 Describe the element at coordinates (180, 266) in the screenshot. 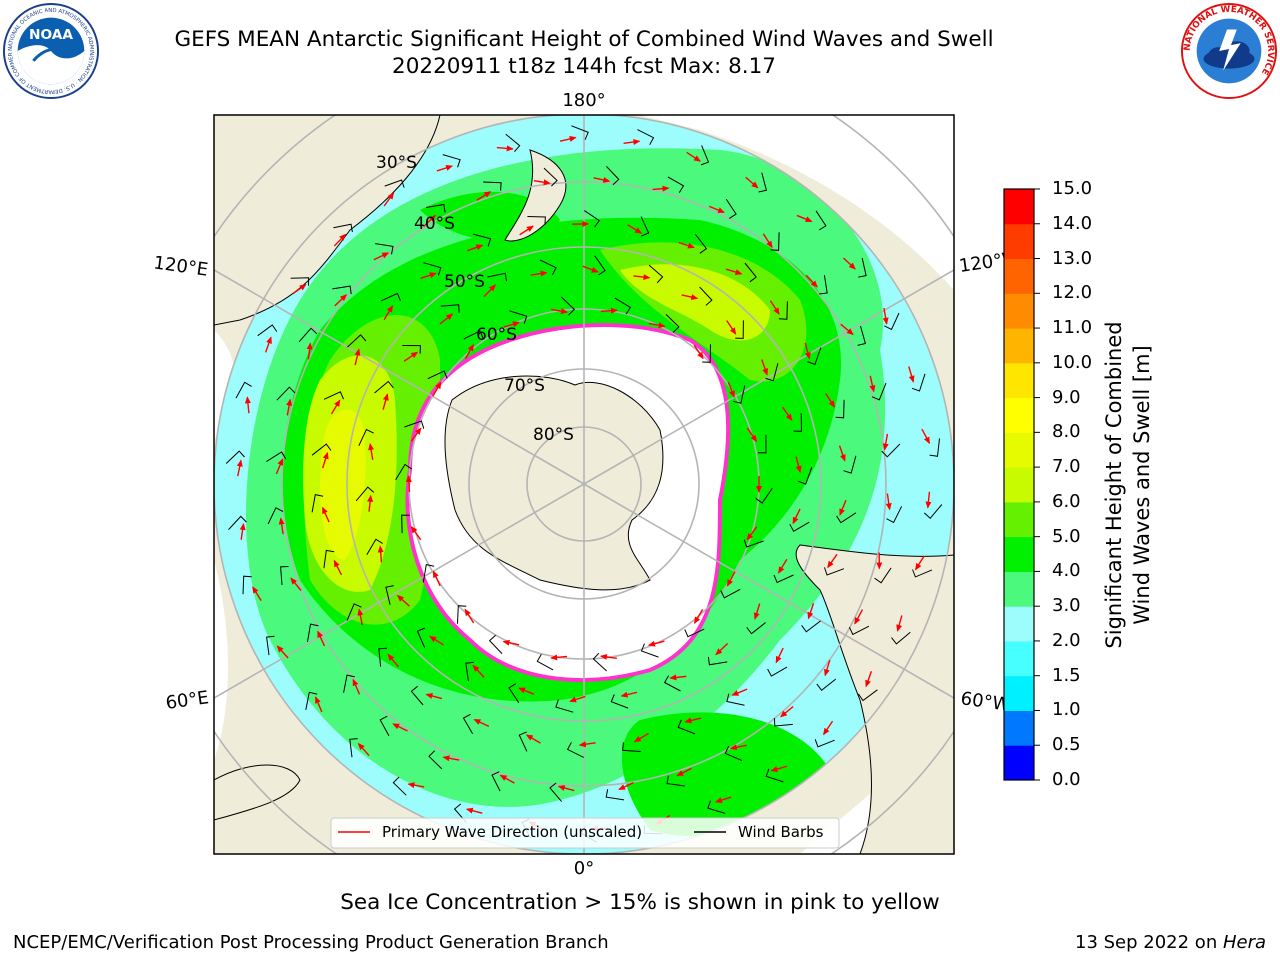

I see `lon-label-120e: 120°E` at that location.